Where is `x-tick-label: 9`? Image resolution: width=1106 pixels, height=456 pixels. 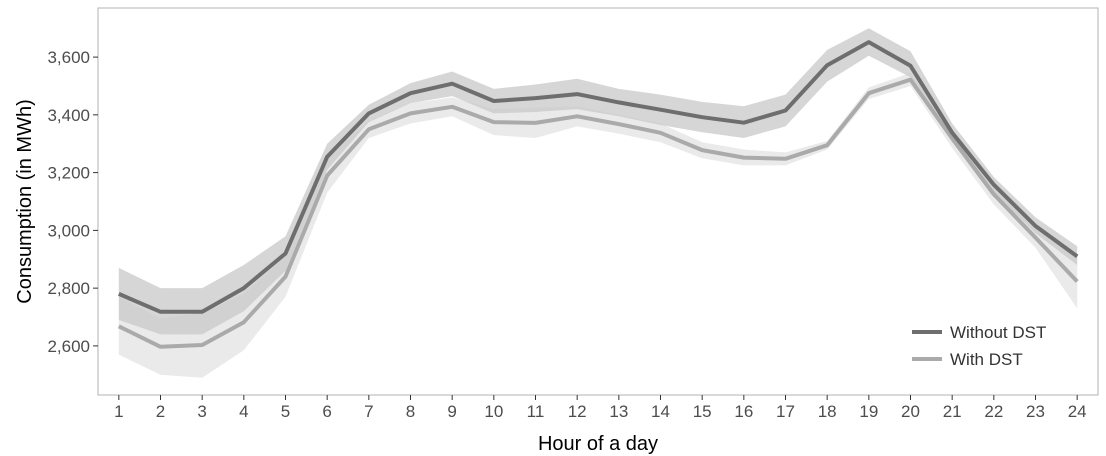 x-tick-label: 9 is located at coordinates (451, 411).